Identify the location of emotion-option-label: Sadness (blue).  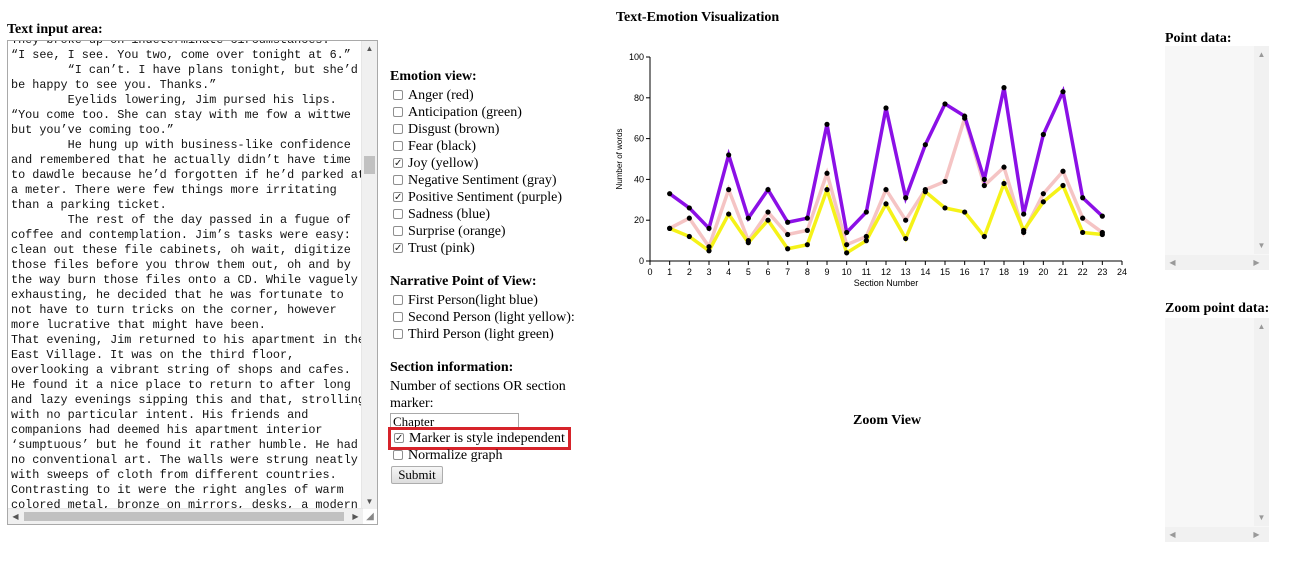
(449, 214).